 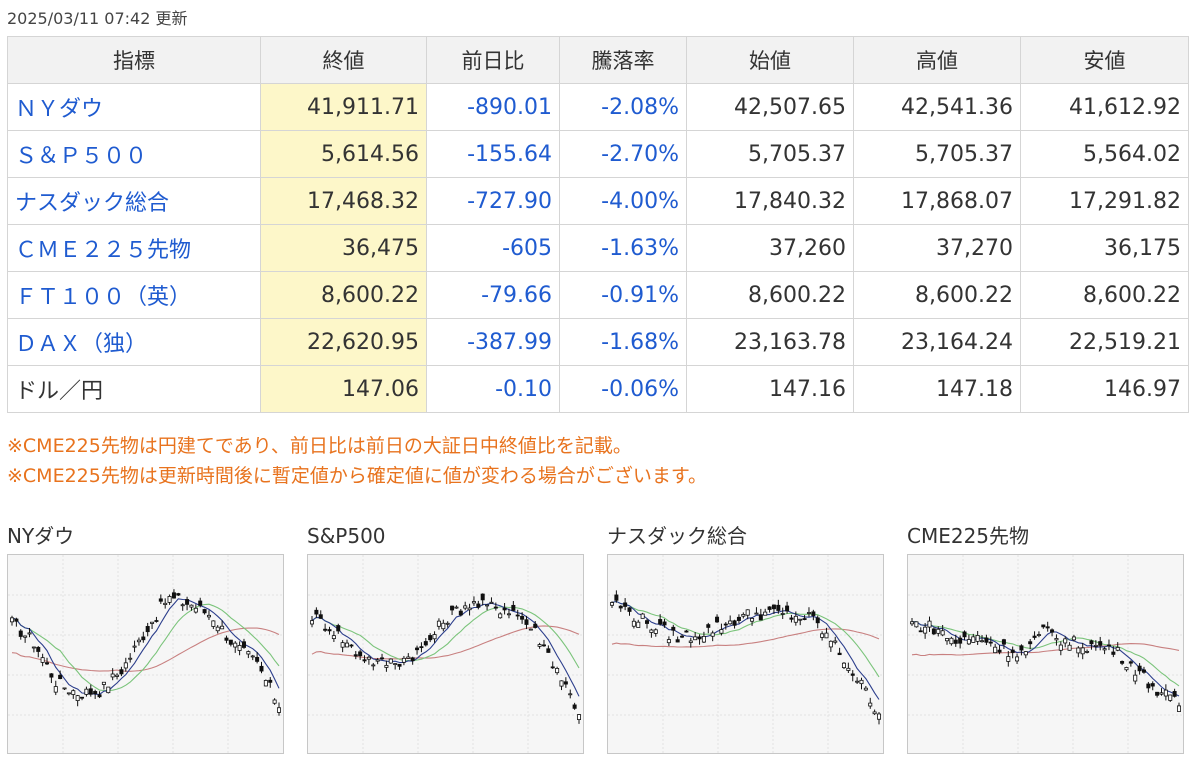 What do you see at coordinates (343, 154) in the screenshot?
I see `close-cell: 5,614.56` at bounding box center [343, 154].